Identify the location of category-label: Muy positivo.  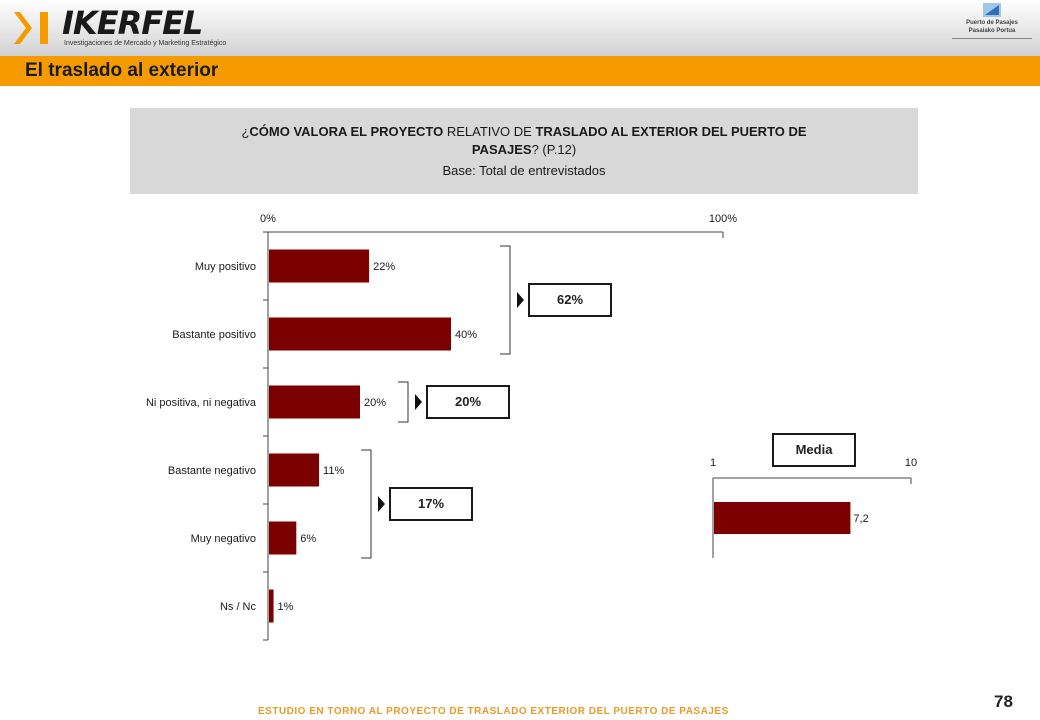
(225, 267).